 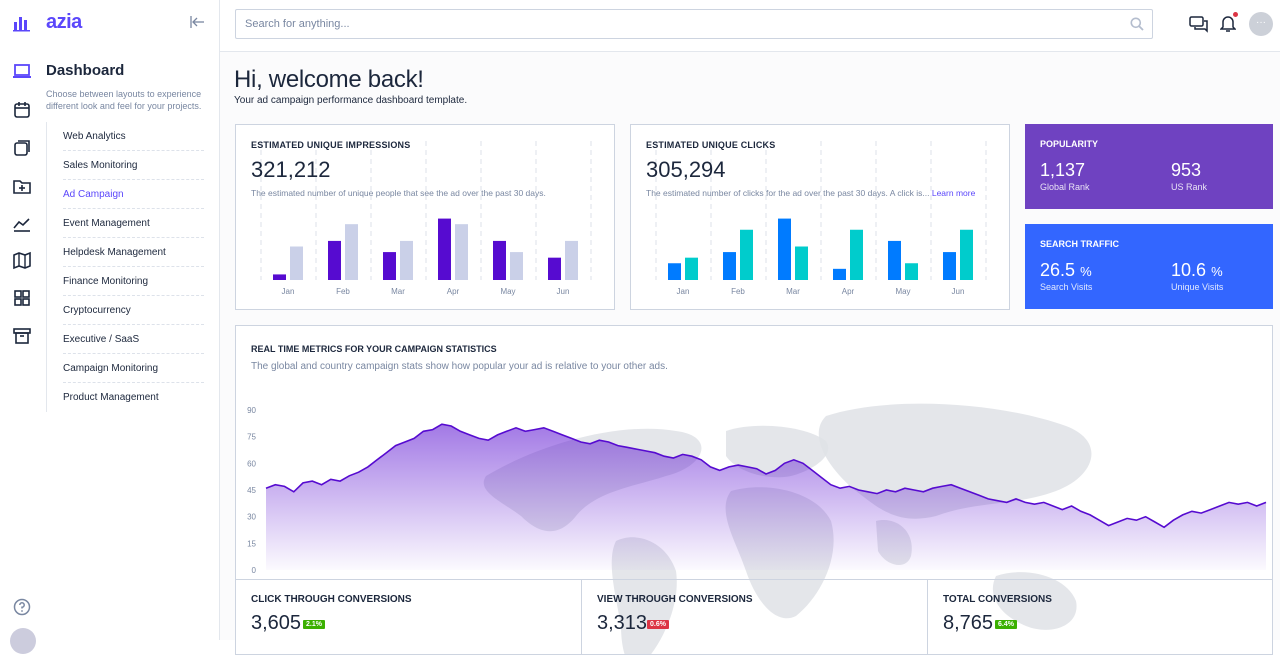 I want to click on impressions-value: 321,212, so click(x=291, y=169).